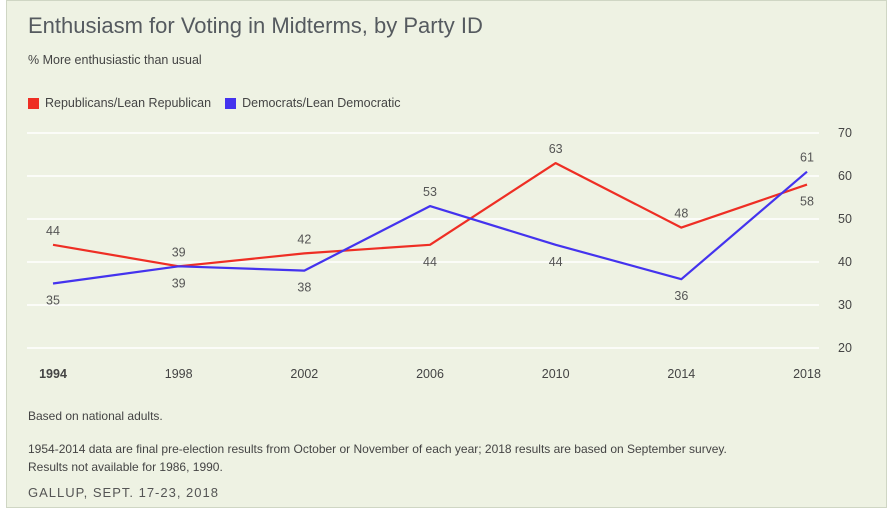  I want to click on legend-item-democrat: Democrats/Lean Democratic, so click(313, 103).